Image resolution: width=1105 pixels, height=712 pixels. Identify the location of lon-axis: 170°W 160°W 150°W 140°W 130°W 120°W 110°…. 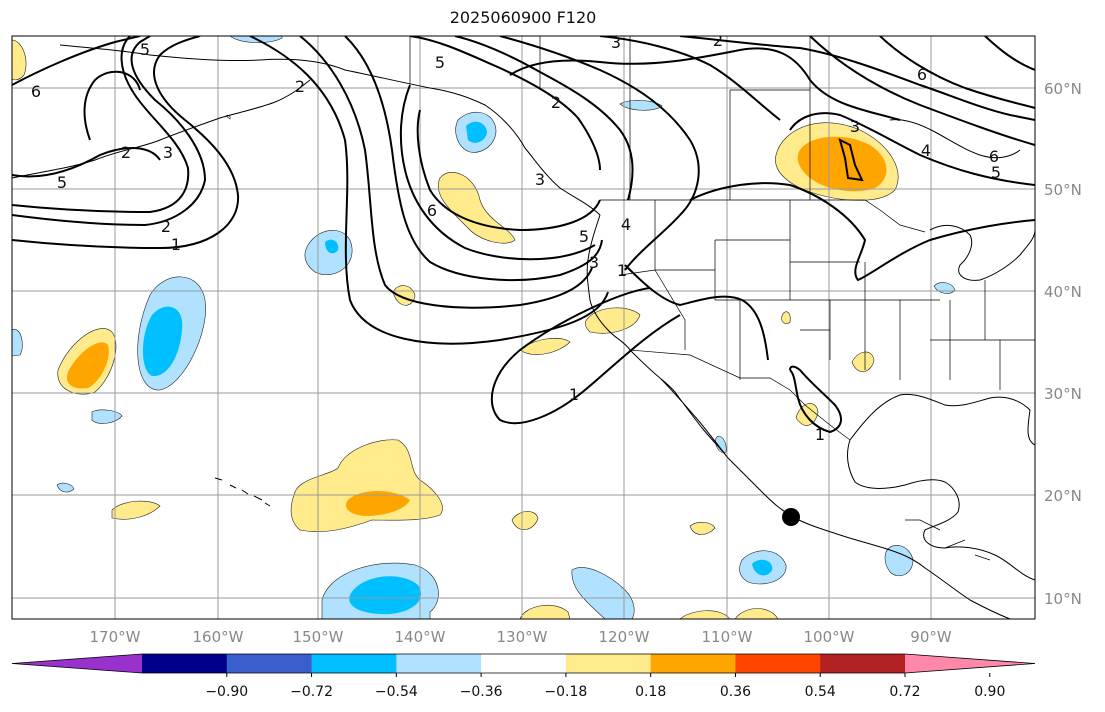
(521, 637).